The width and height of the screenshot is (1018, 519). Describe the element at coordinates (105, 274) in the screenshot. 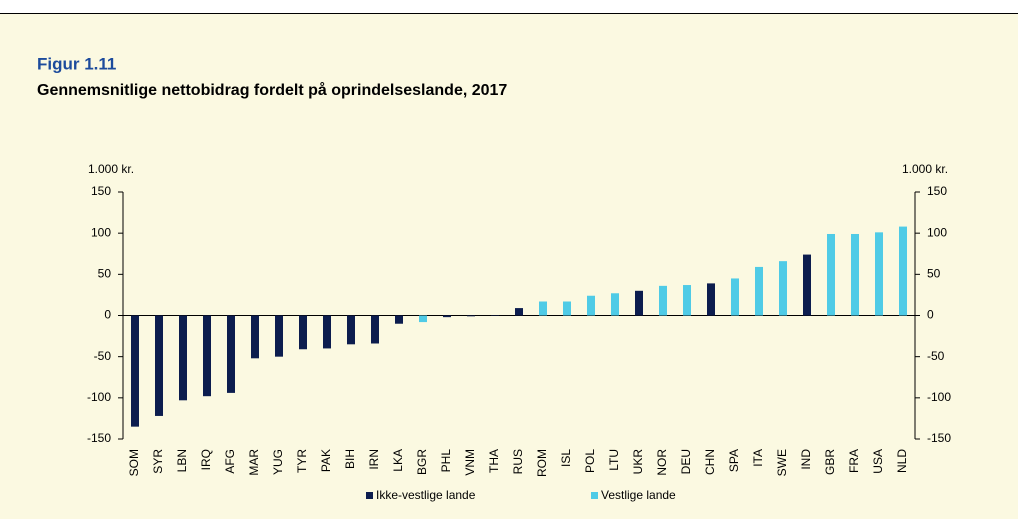

I see `y-tick-label: 50` at that location.